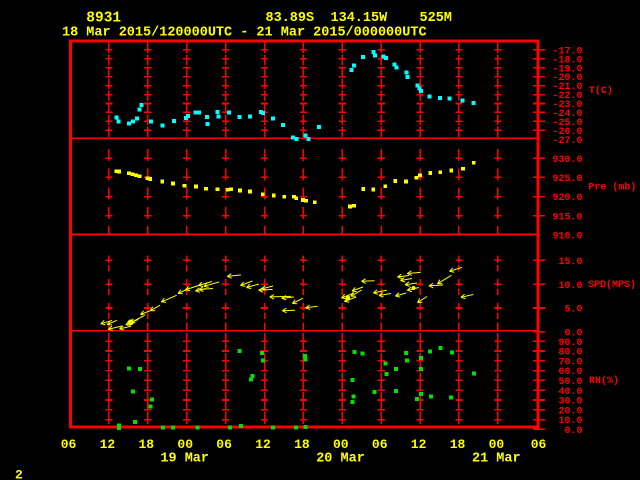 Image resolution: width=640 pixels, height=480 pixels. Describe the element at coordinates (567, 51) in the screenshot. I see `svg-text: -17.0` at that location.